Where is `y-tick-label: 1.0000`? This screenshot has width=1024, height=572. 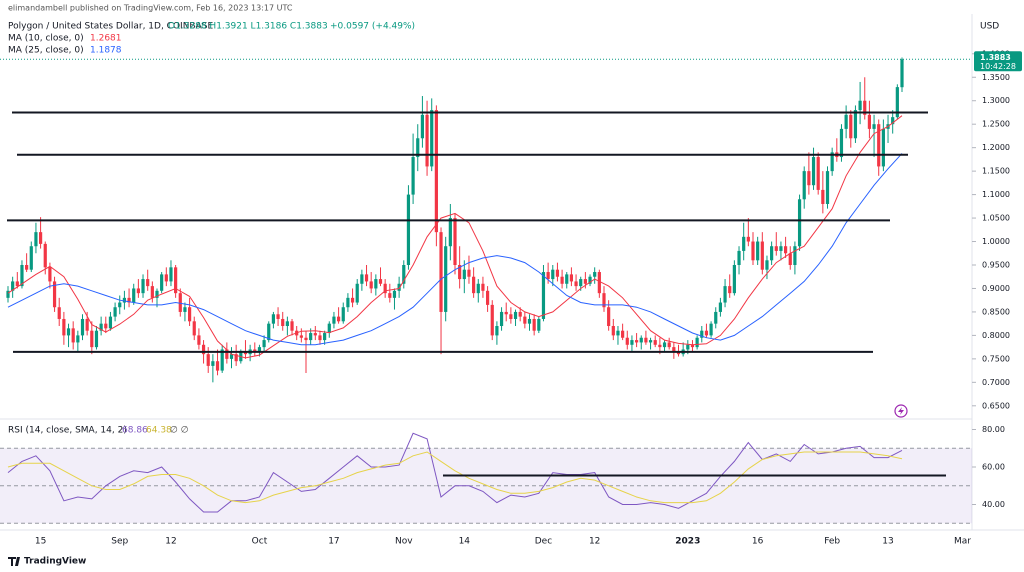
y-tick-label: 1.0000 is located at coordinates (996, 241).